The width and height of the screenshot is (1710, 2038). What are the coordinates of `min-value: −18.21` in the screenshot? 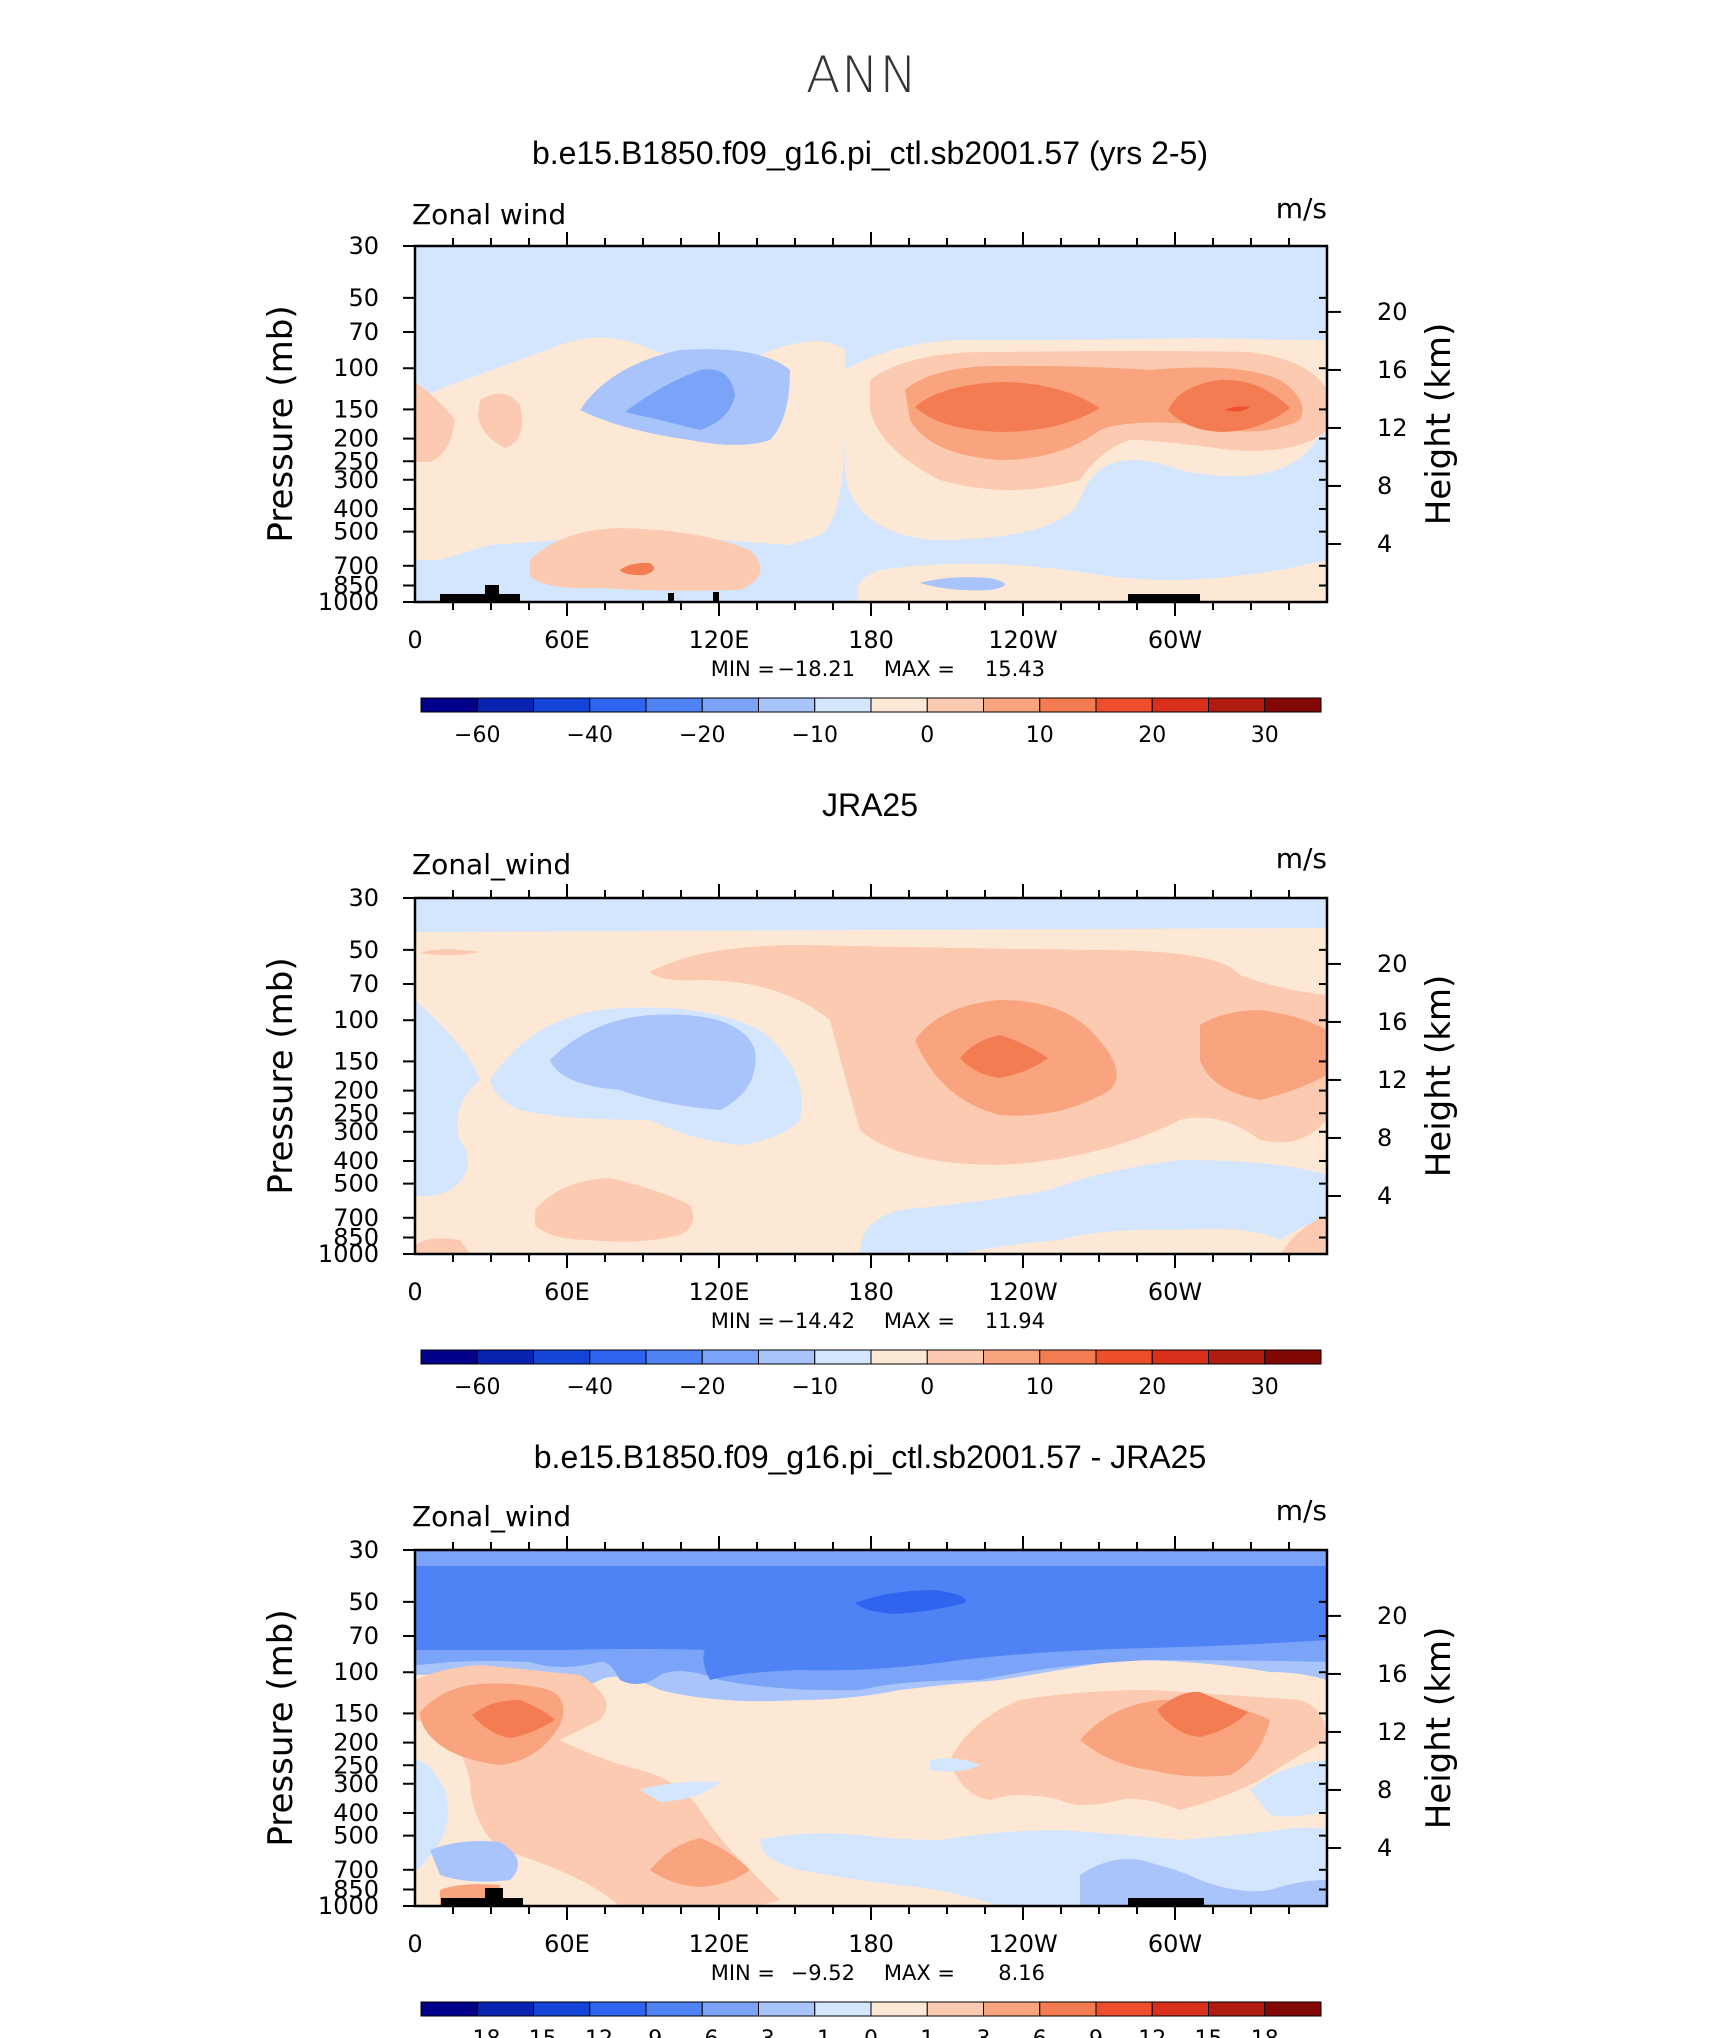 It's located at (816, 669).